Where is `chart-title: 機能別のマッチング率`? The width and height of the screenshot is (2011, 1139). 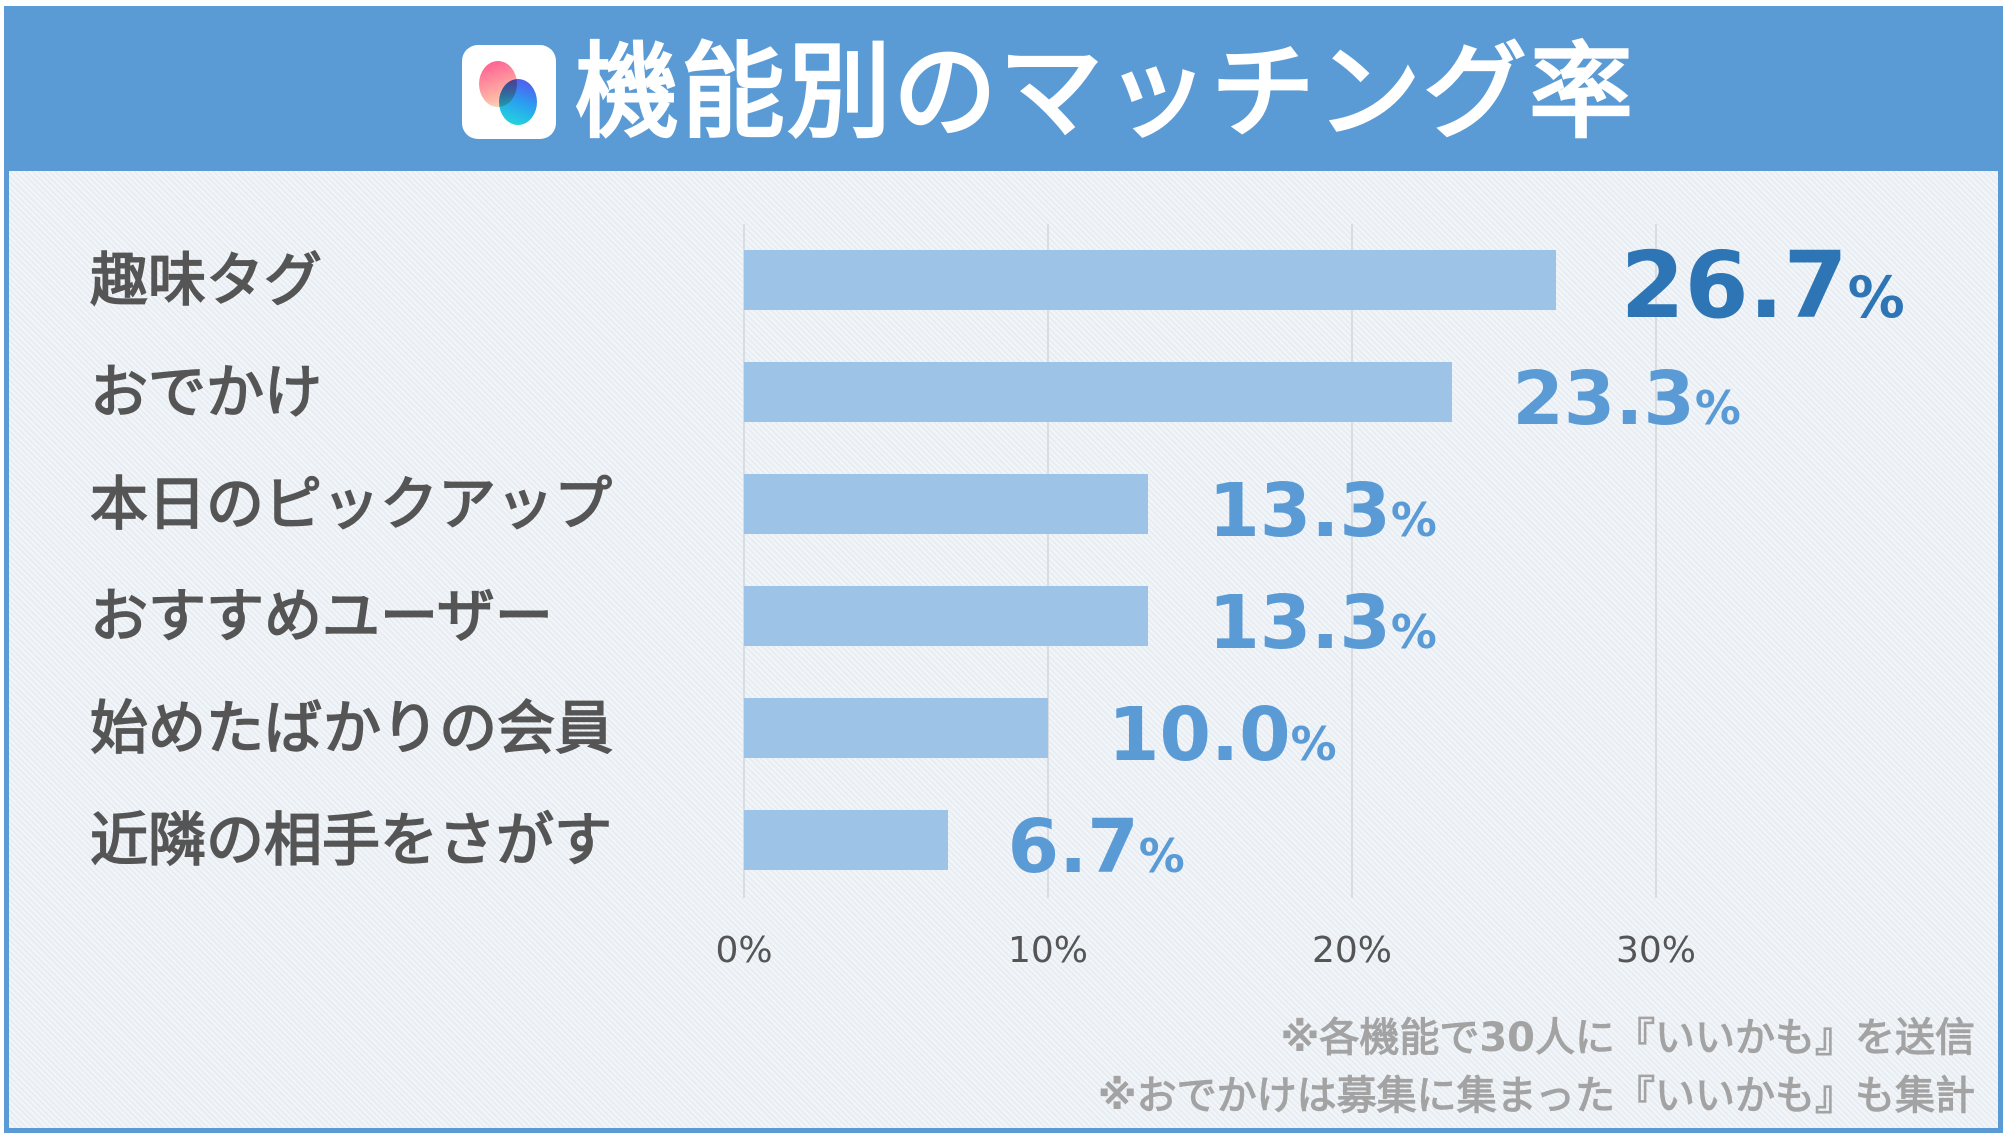 chart-title: 機能別のマッチング率 is located at coordinates (1105, 92).